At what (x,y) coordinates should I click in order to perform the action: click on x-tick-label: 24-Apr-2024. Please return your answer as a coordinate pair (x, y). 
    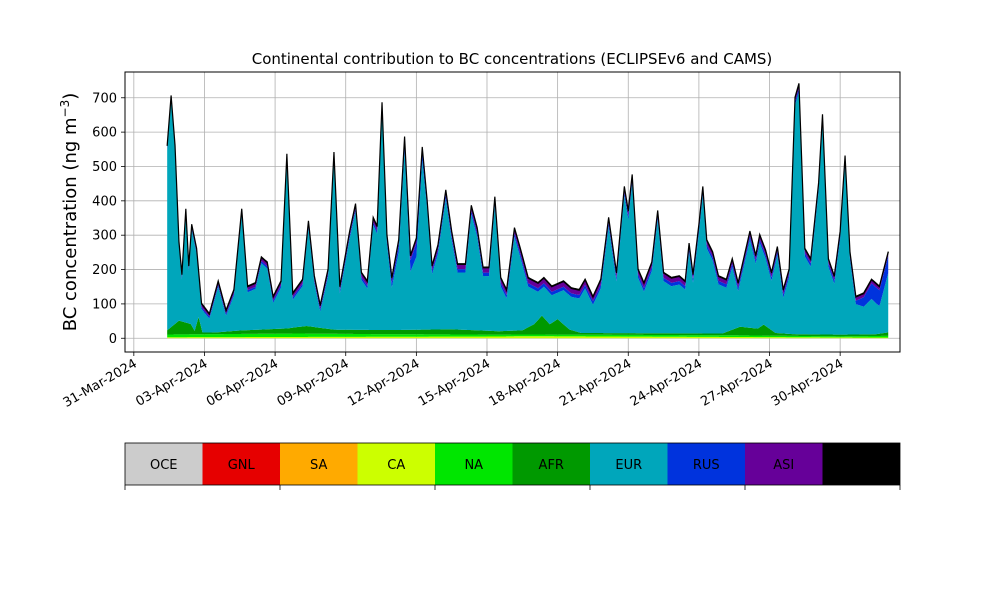
    Looking at the image, I should click on (666, 382).